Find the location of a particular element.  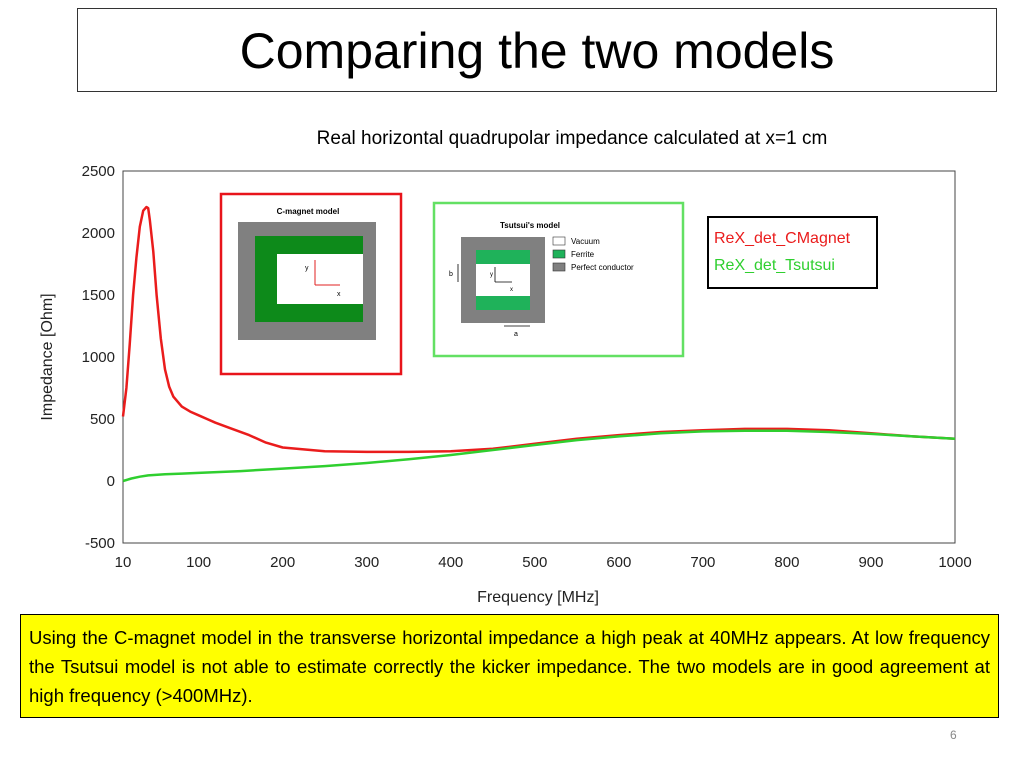

y-tick-label: 1000 is located at coordinates (98, 357).